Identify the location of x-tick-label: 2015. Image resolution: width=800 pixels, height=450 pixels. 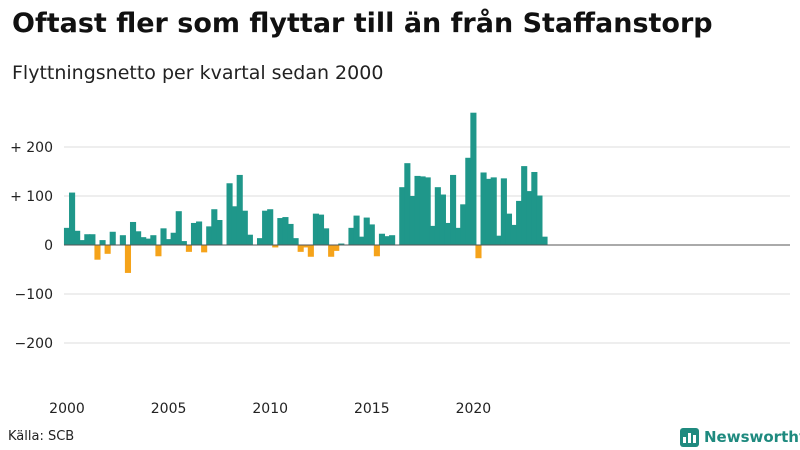
(372, 409).